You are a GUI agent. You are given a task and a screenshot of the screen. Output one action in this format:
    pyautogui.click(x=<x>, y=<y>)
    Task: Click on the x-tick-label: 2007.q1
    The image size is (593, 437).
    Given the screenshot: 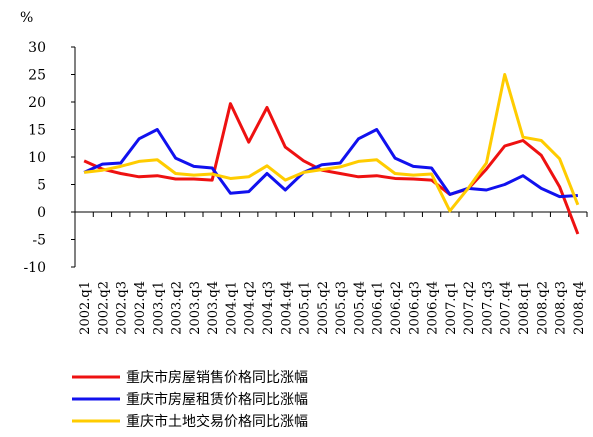 What is the action you would take?
    pyautogui.click(x=451, y=308)
    